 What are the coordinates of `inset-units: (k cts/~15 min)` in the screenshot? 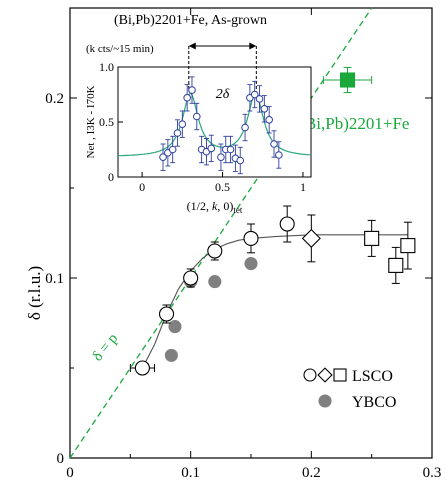 It's located at (120, 49).